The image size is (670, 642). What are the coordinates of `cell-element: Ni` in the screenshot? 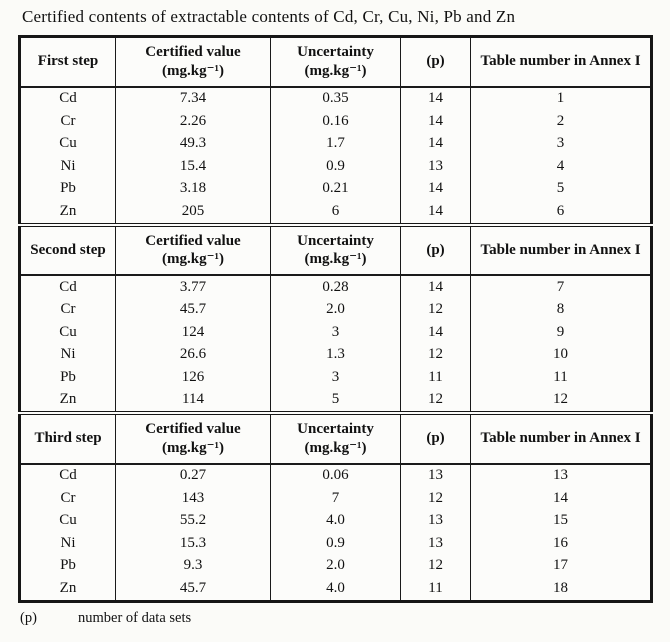 It's located at (67, 543).